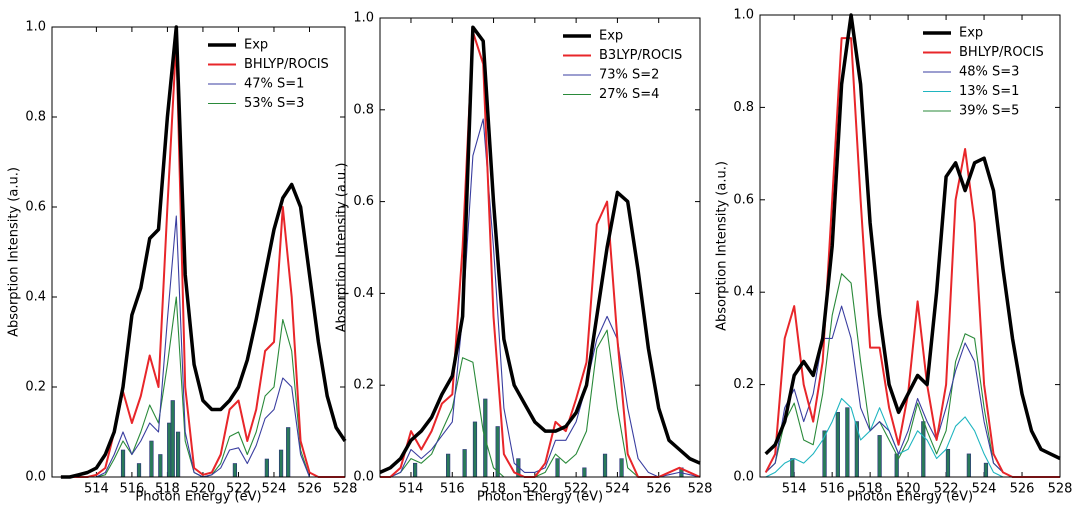 Image resolution: width=1075 pixels, height=506 pixels. I want to click on legend-label: 73% S=2, so click(629, 75).